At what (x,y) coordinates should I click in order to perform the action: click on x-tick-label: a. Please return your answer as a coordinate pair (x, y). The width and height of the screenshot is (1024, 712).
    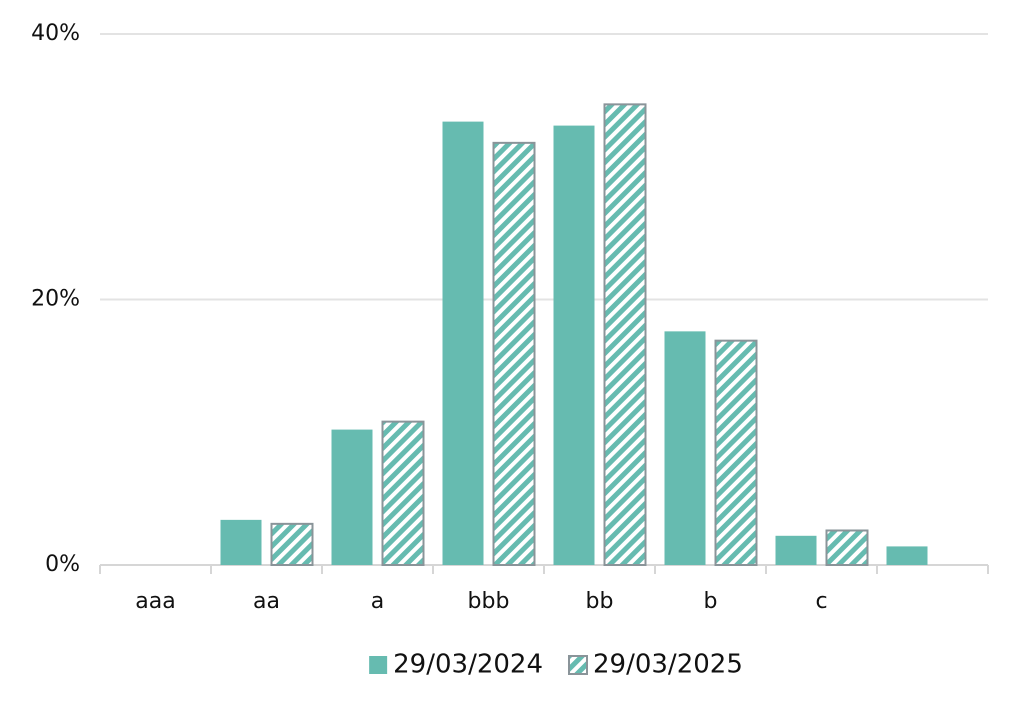
    Looking at the image, I should click on (377, 601).